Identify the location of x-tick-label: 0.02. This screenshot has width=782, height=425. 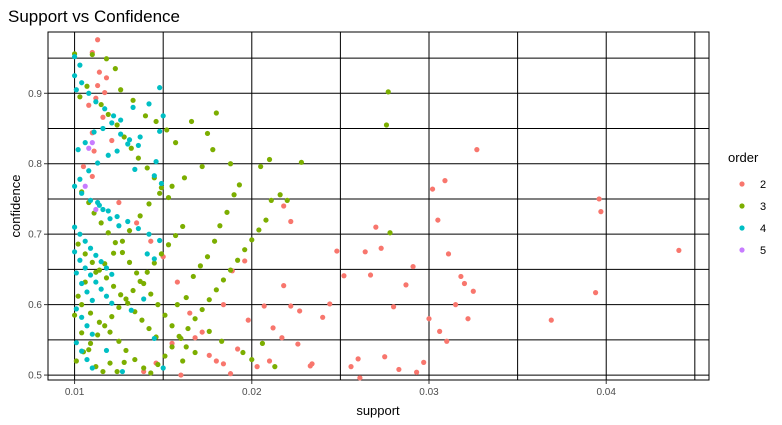
(252, 392).